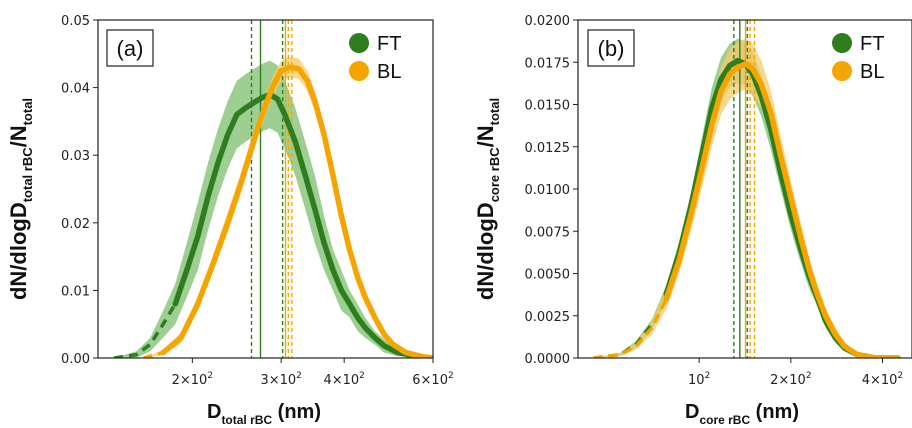  What do you see at coordinates (75, 89) in the screenshot?
I see `y-tick-label: 0.04` at bounding box center [75, 89].